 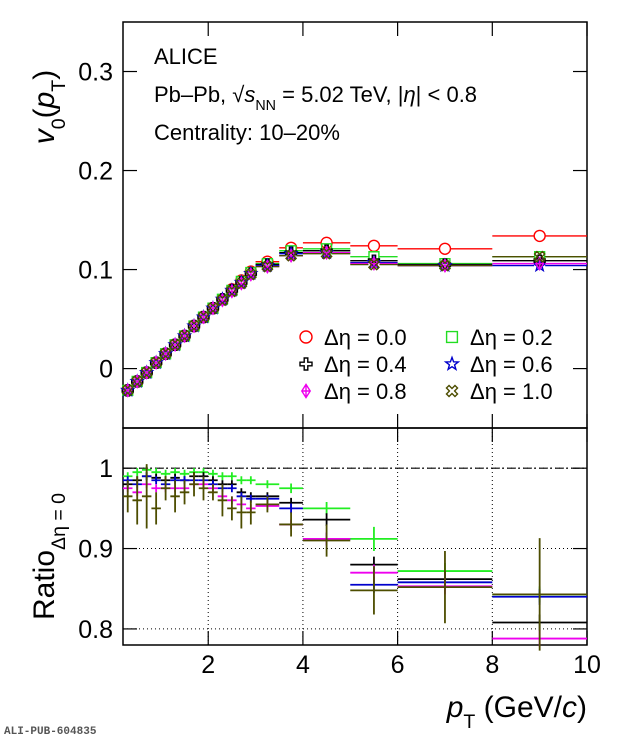 I want to click on y-axis-label: v0(pT), so click(x=49, y=107).